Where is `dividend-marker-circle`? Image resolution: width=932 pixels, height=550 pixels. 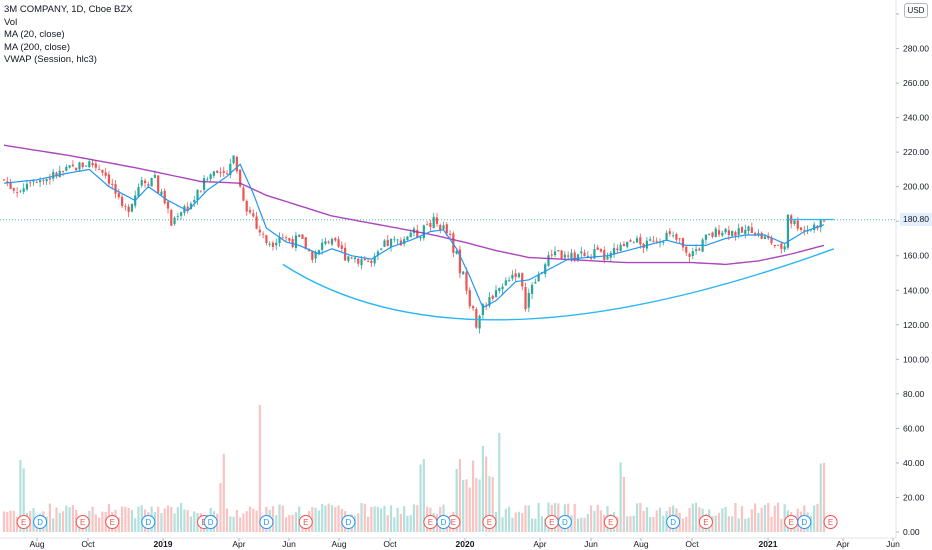 dividend-marker-circle is located at coordinates (210, 522).